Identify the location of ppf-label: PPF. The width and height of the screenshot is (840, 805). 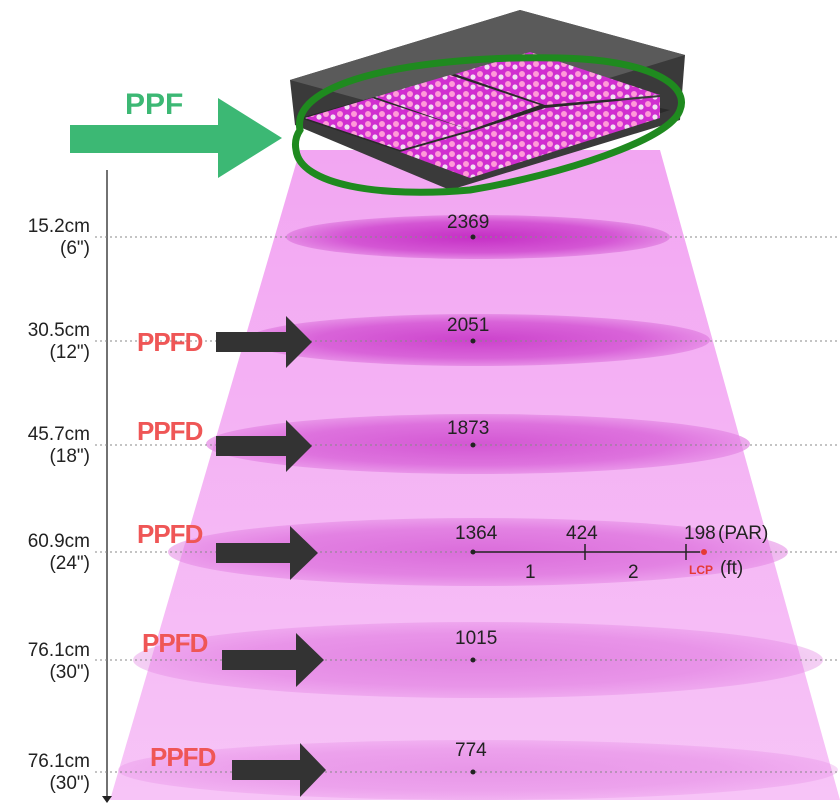
(154, 104).